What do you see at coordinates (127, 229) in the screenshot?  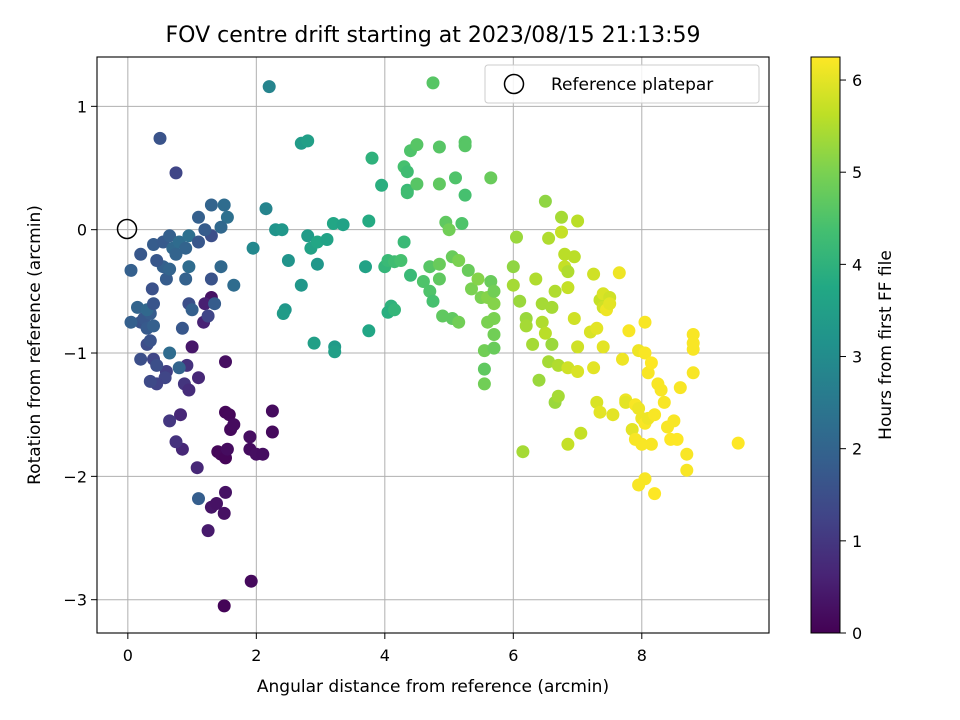 I see `reference-marker` at bounding box center [127, 229].